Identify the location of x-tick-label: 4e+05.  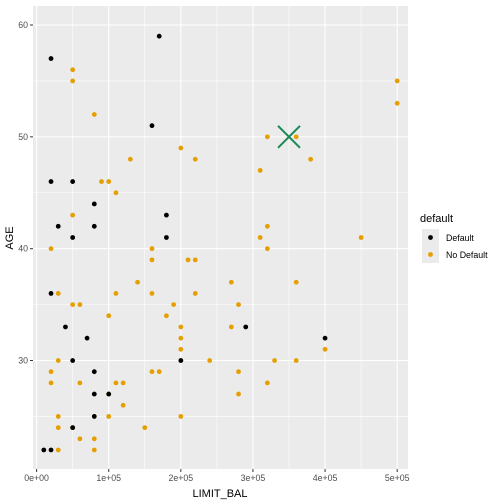
(325, 478).